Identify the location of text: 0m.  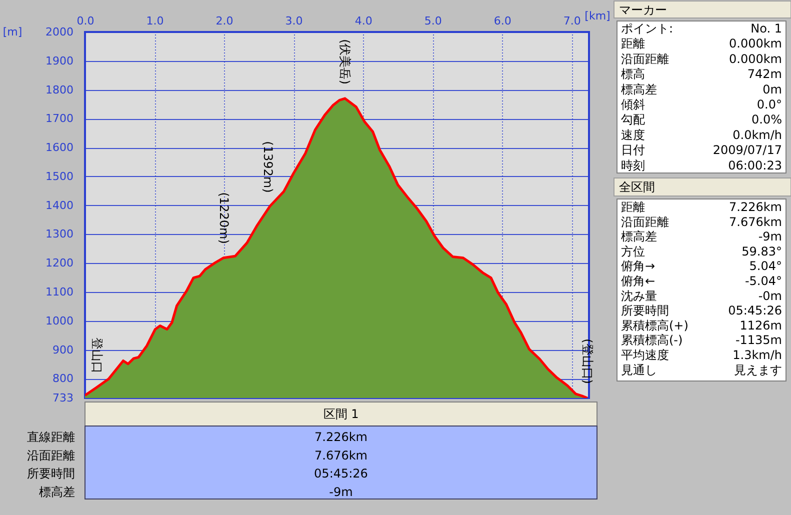
(772, 89).